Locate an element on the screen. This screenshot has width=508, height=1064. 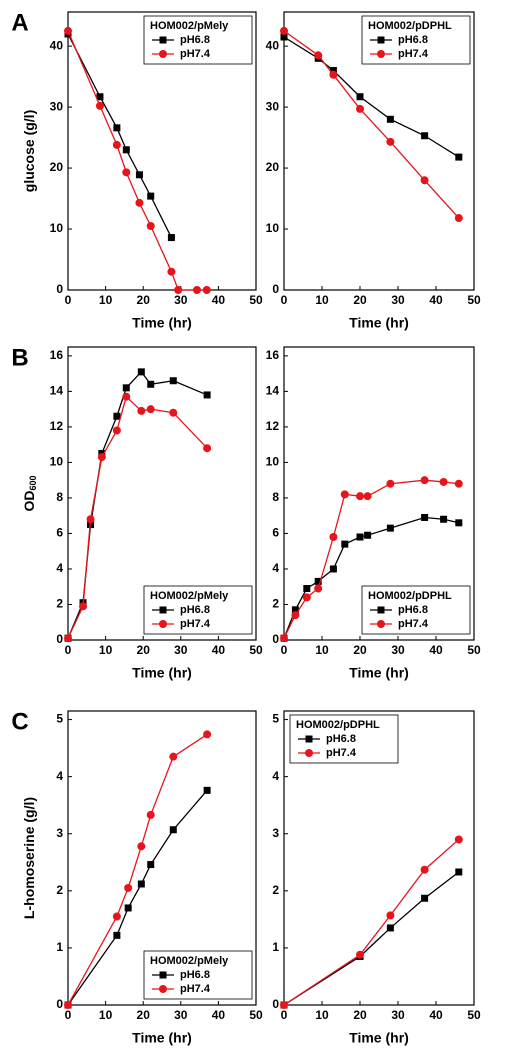
y-tick-label: 16 is located at coordinates (57, 355).